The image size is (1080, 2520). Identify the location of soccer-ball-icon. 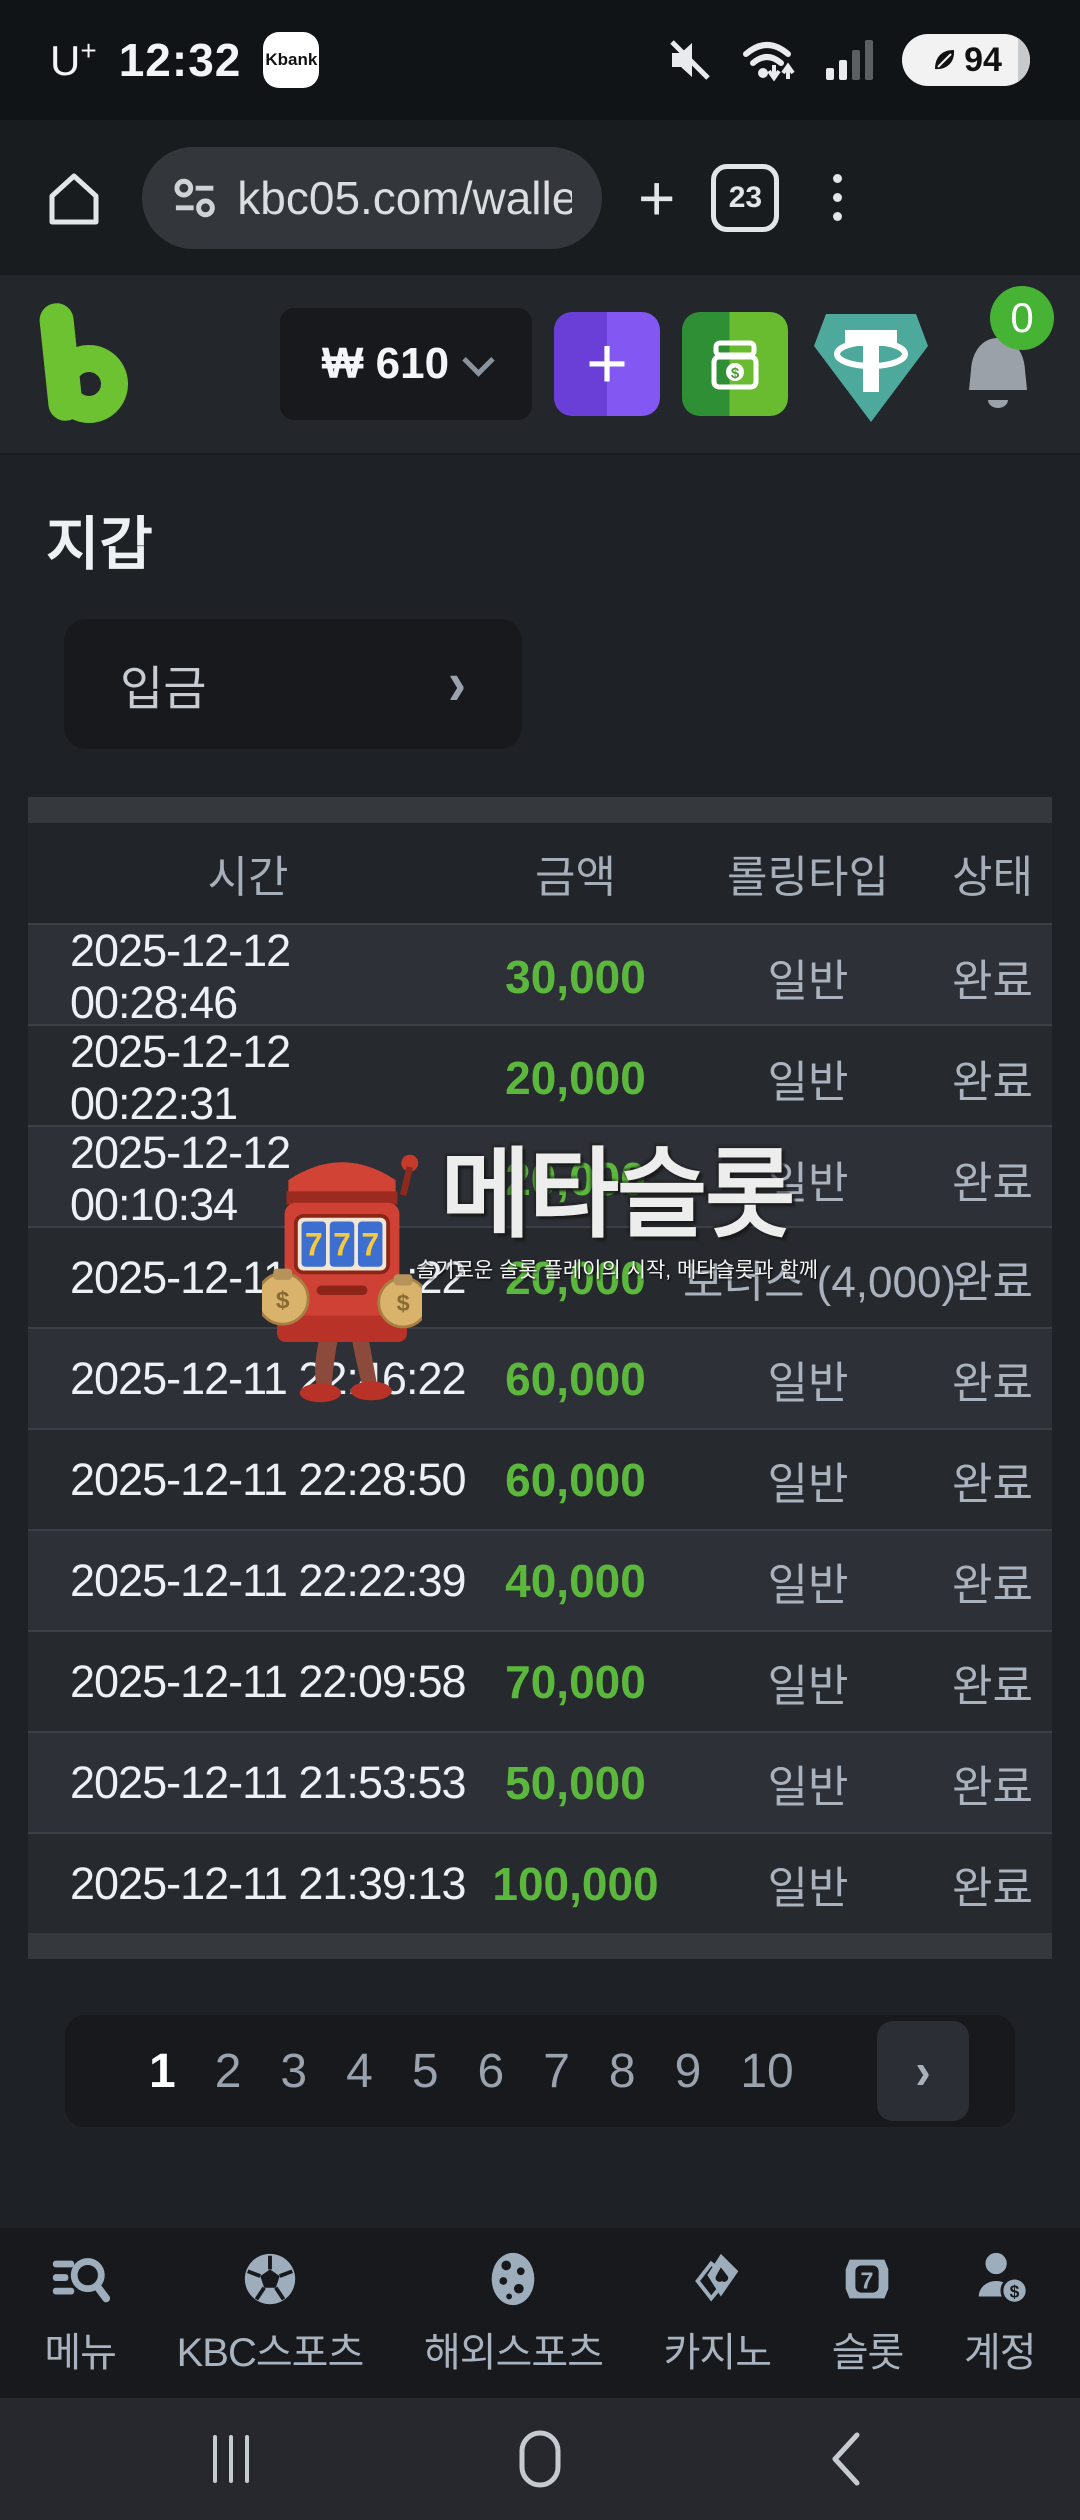
(270, 2279).